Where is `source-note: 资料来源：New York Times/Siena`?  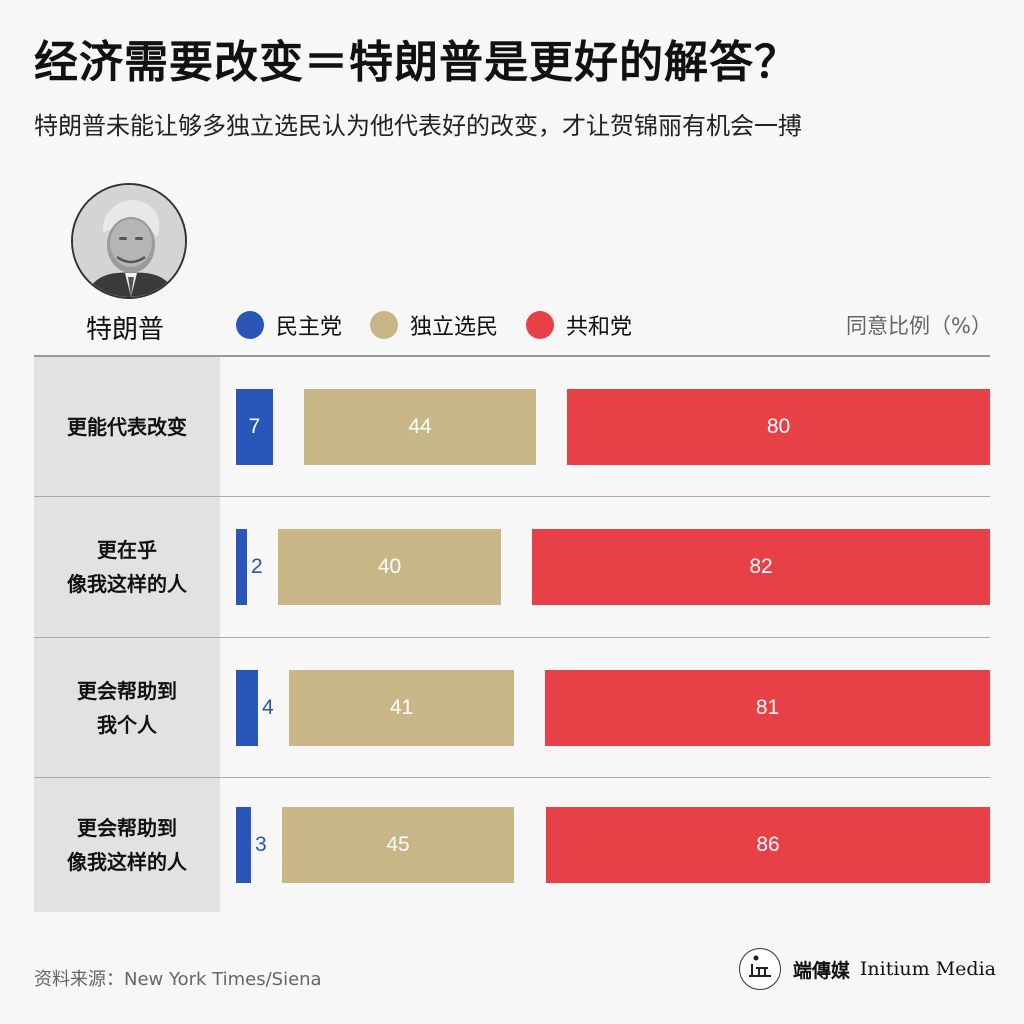 source-note: 资料来源：New York Times/Siena is located at coordinates (178, 979).